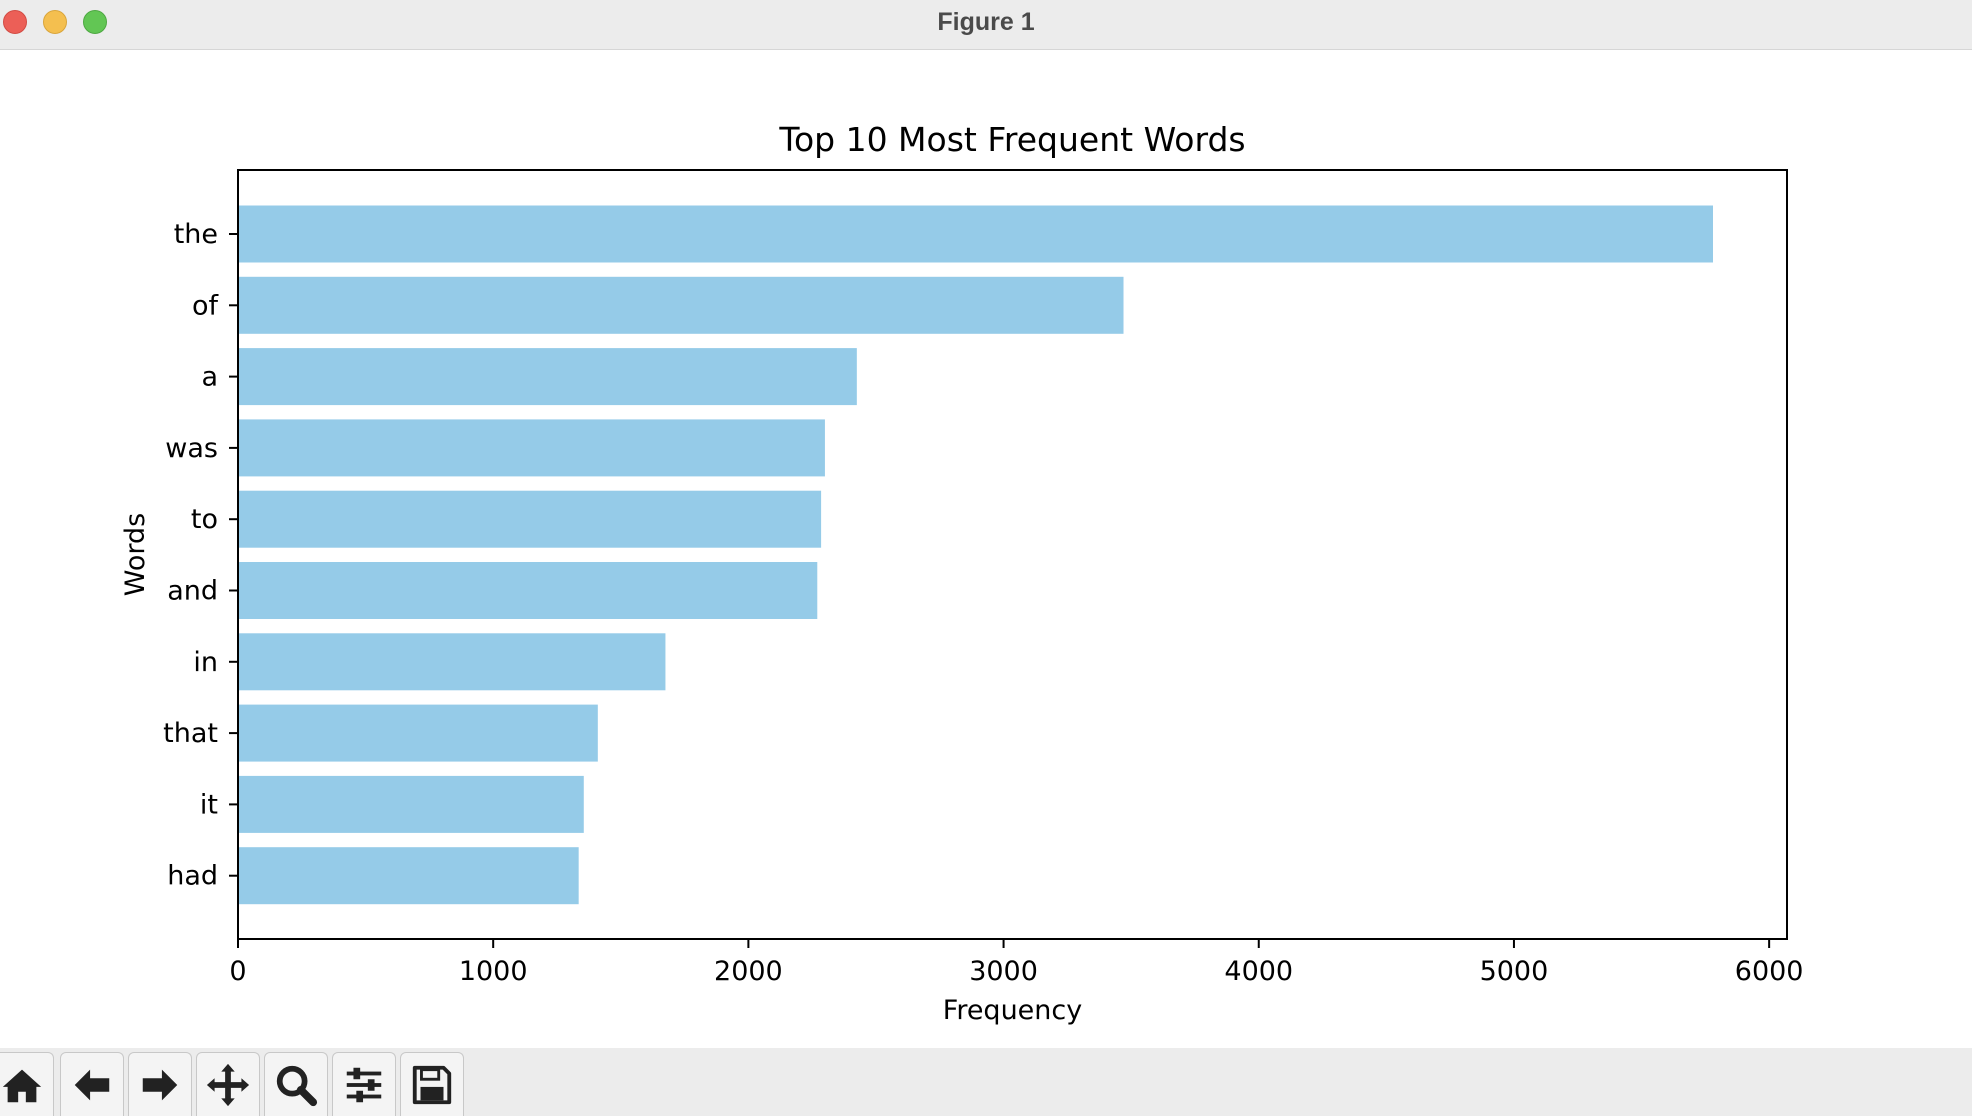 The height and width of the screenshot is (1116, 1972). What do you see at coordinates (15, 22) in the screenshot?
I see `close-window-button` at bounding box center [15, 22].